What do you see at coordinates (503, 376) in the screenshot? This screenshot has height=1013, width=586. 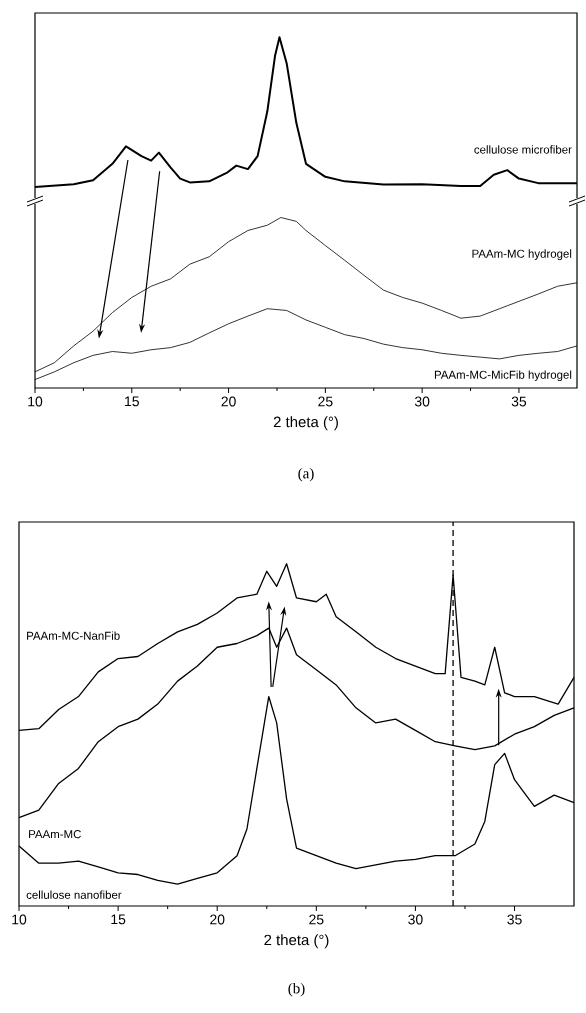 I see `series-label: PAAm-MC-MicFib hydrogel` at bounding box center [503, 376].